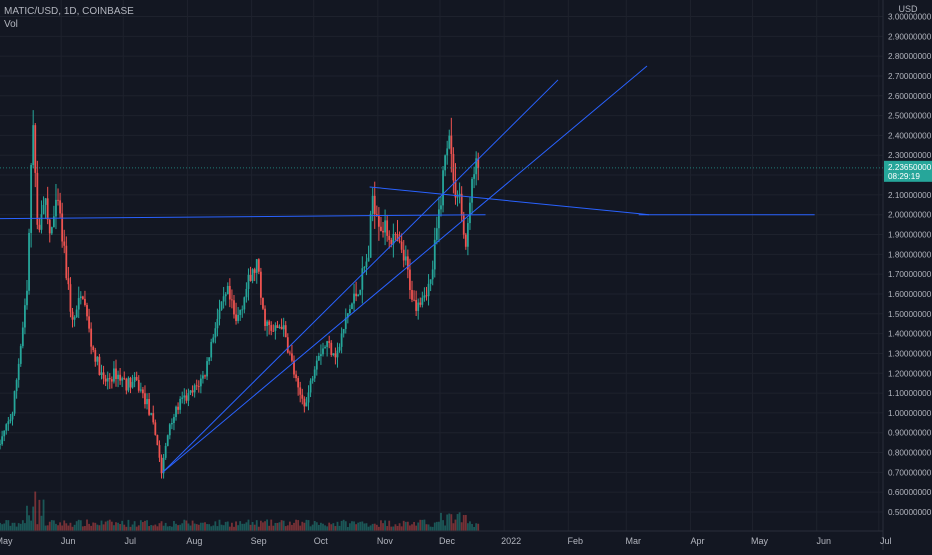 This screenshot has height=555, width=932. I want to click on price-tick-label: 1.00000000, so click(910, 413).